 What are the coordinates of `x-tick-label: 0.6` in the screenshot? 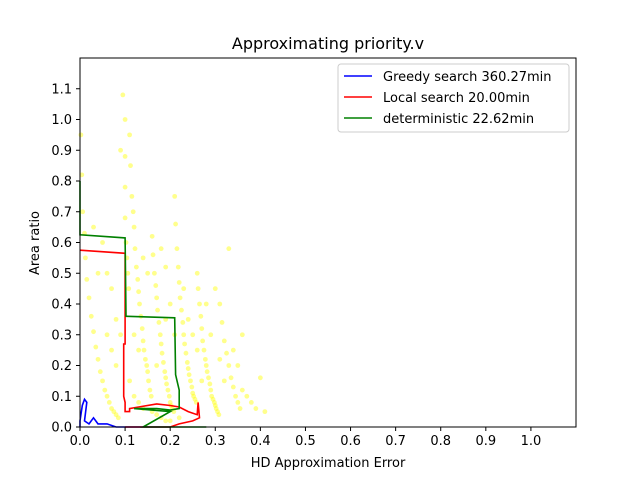 It's located at (350, 441).